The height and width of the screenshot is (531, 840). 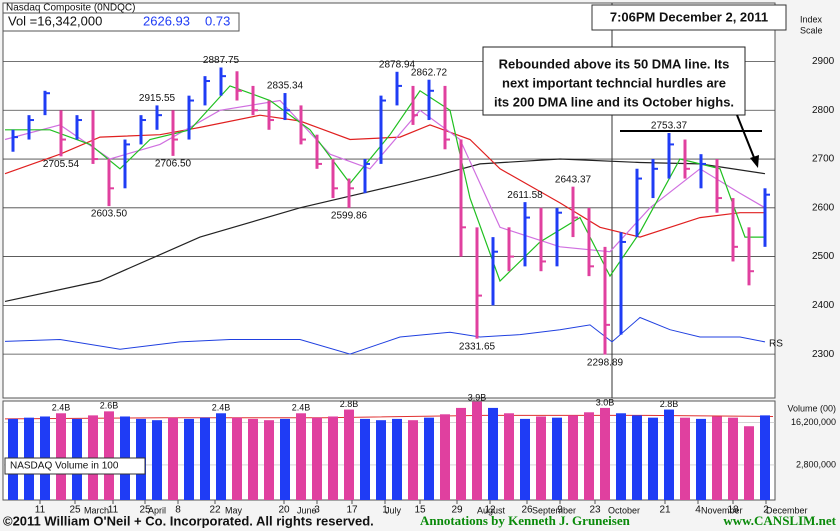 I want to click on site: www.CANSLIM.net, so click(x=779, y=520).